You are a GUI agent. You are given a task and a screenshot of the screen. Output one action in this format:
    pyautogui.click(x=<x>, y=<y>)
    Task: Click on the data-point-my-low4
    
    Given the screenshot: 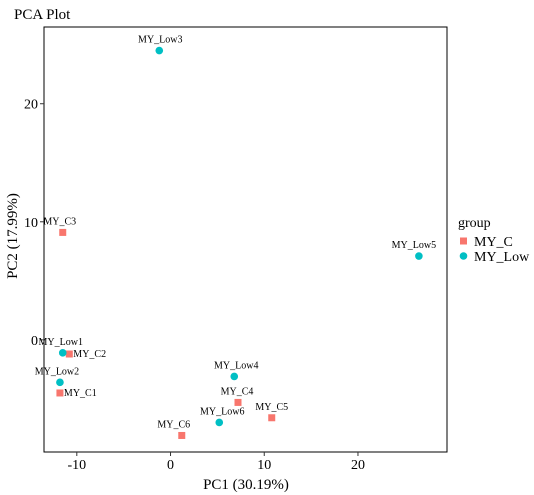 What is the action you would take?
    pyautogui.click(x=234, y=376)
    